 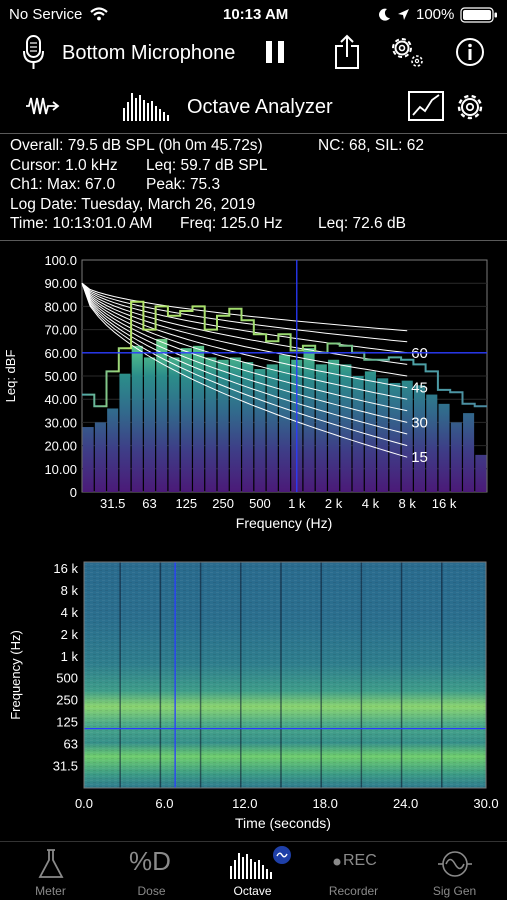 What do you see at coordinates (65, 765) in the screenshot?
I see `spectrogram-y-tick-label: 31.5` at bounding box center [65, 765].